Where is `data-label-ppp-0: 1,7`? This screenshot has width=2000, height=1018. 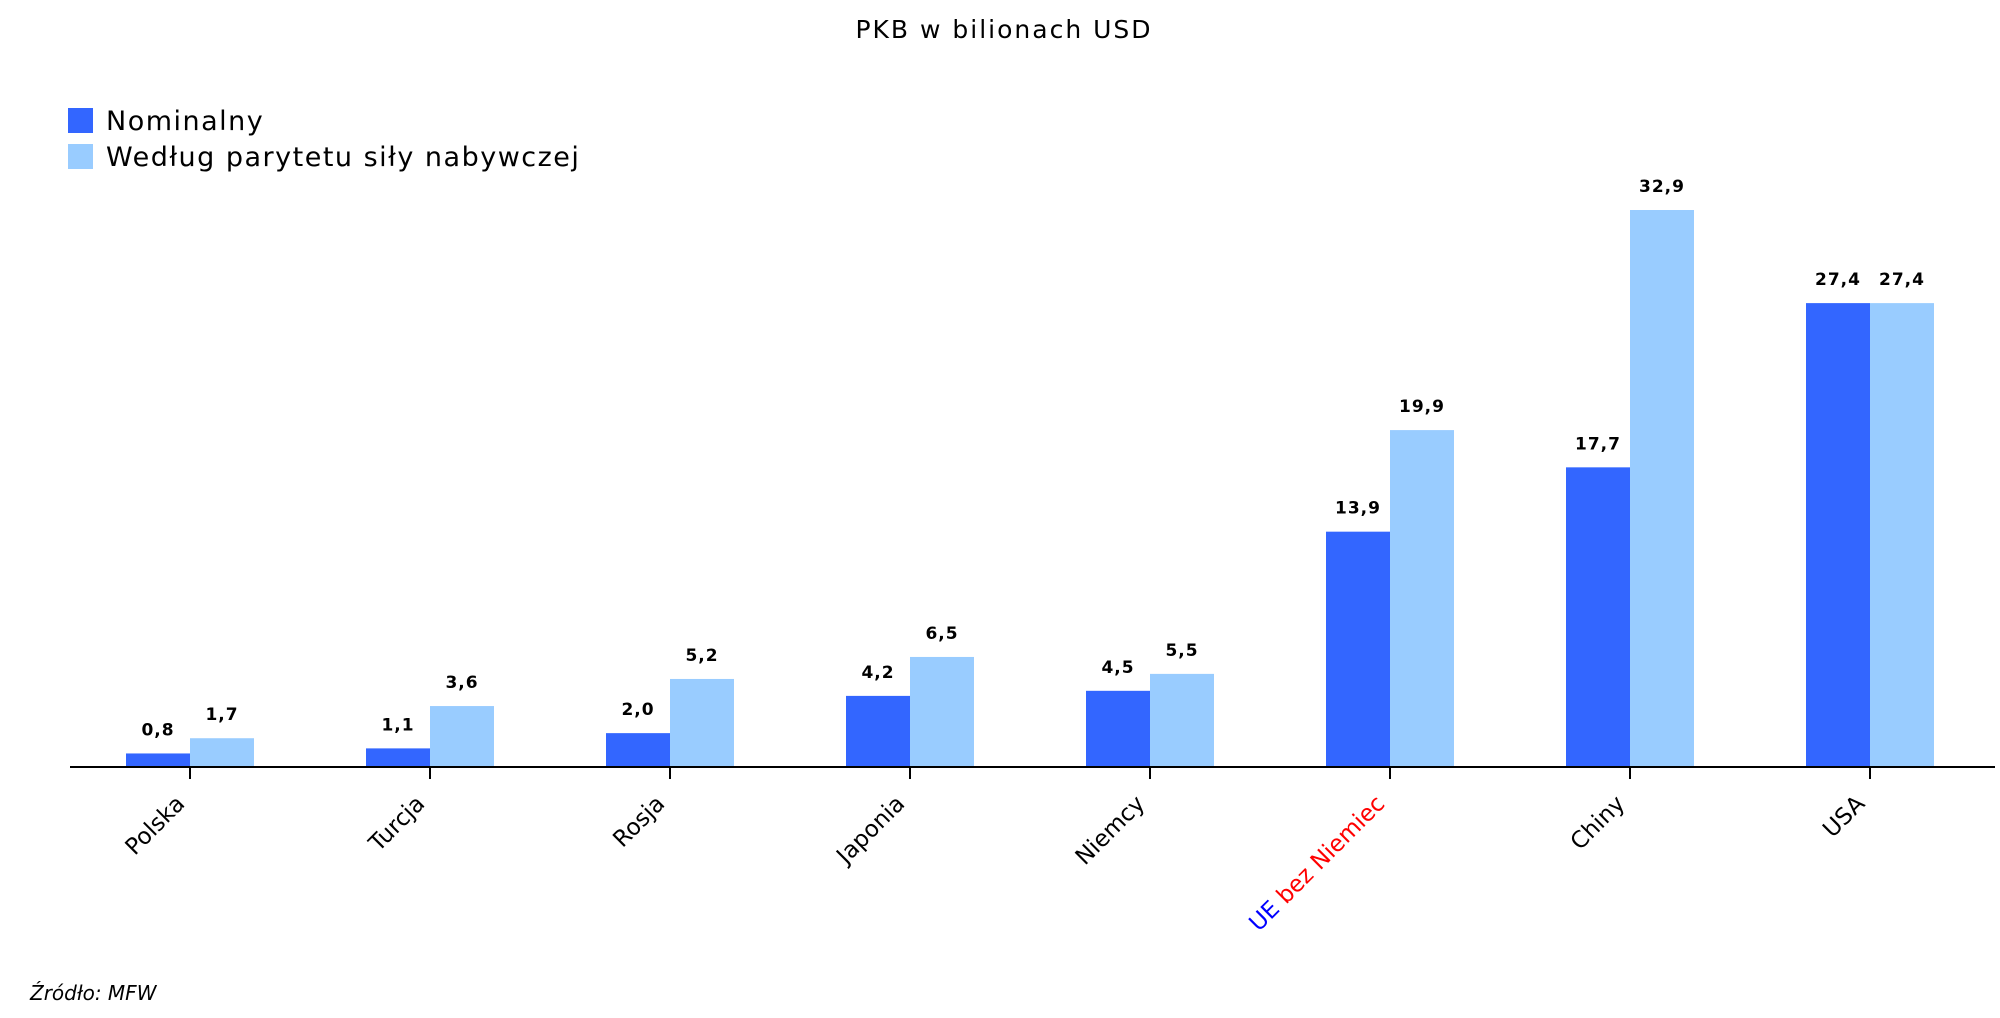 data-label-ppp-0: 1,7 is located at coordinates (221, 715).